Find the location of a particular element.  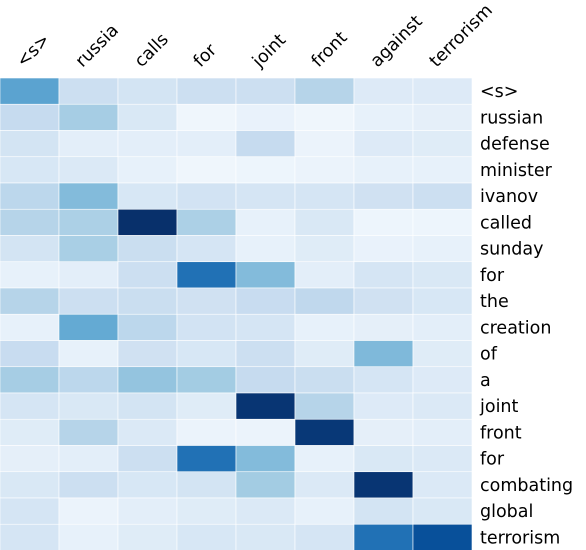

y-axis-label: global is located at coordinates (506, 512).